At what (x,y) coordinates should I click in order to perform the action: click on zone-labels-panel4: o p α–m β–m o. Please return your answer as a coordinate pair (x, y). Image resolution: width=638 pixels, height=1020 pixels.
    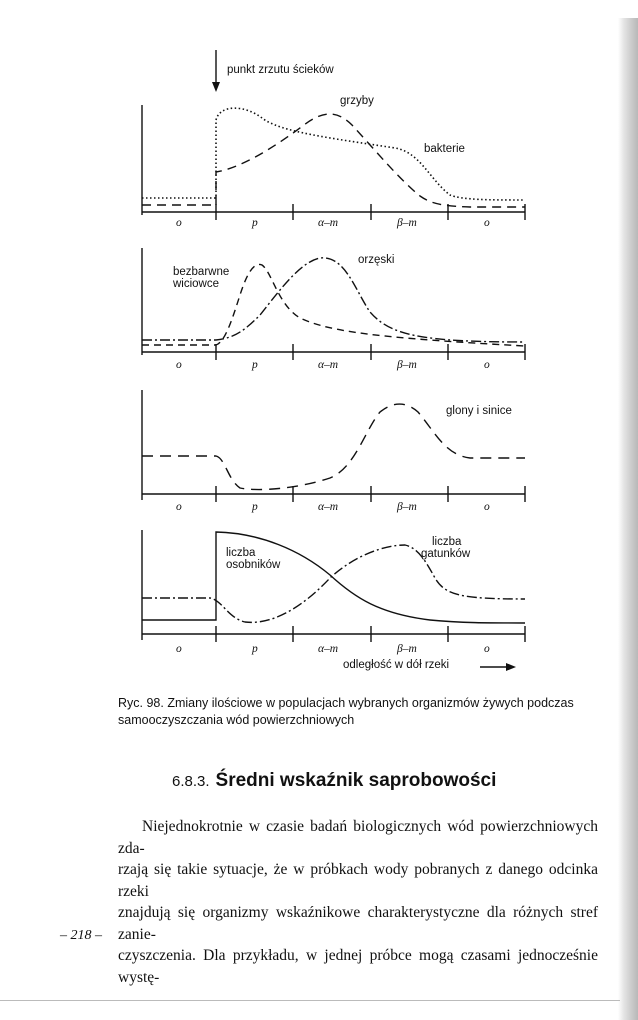
    Looking at the image, I should click on (333, 649).